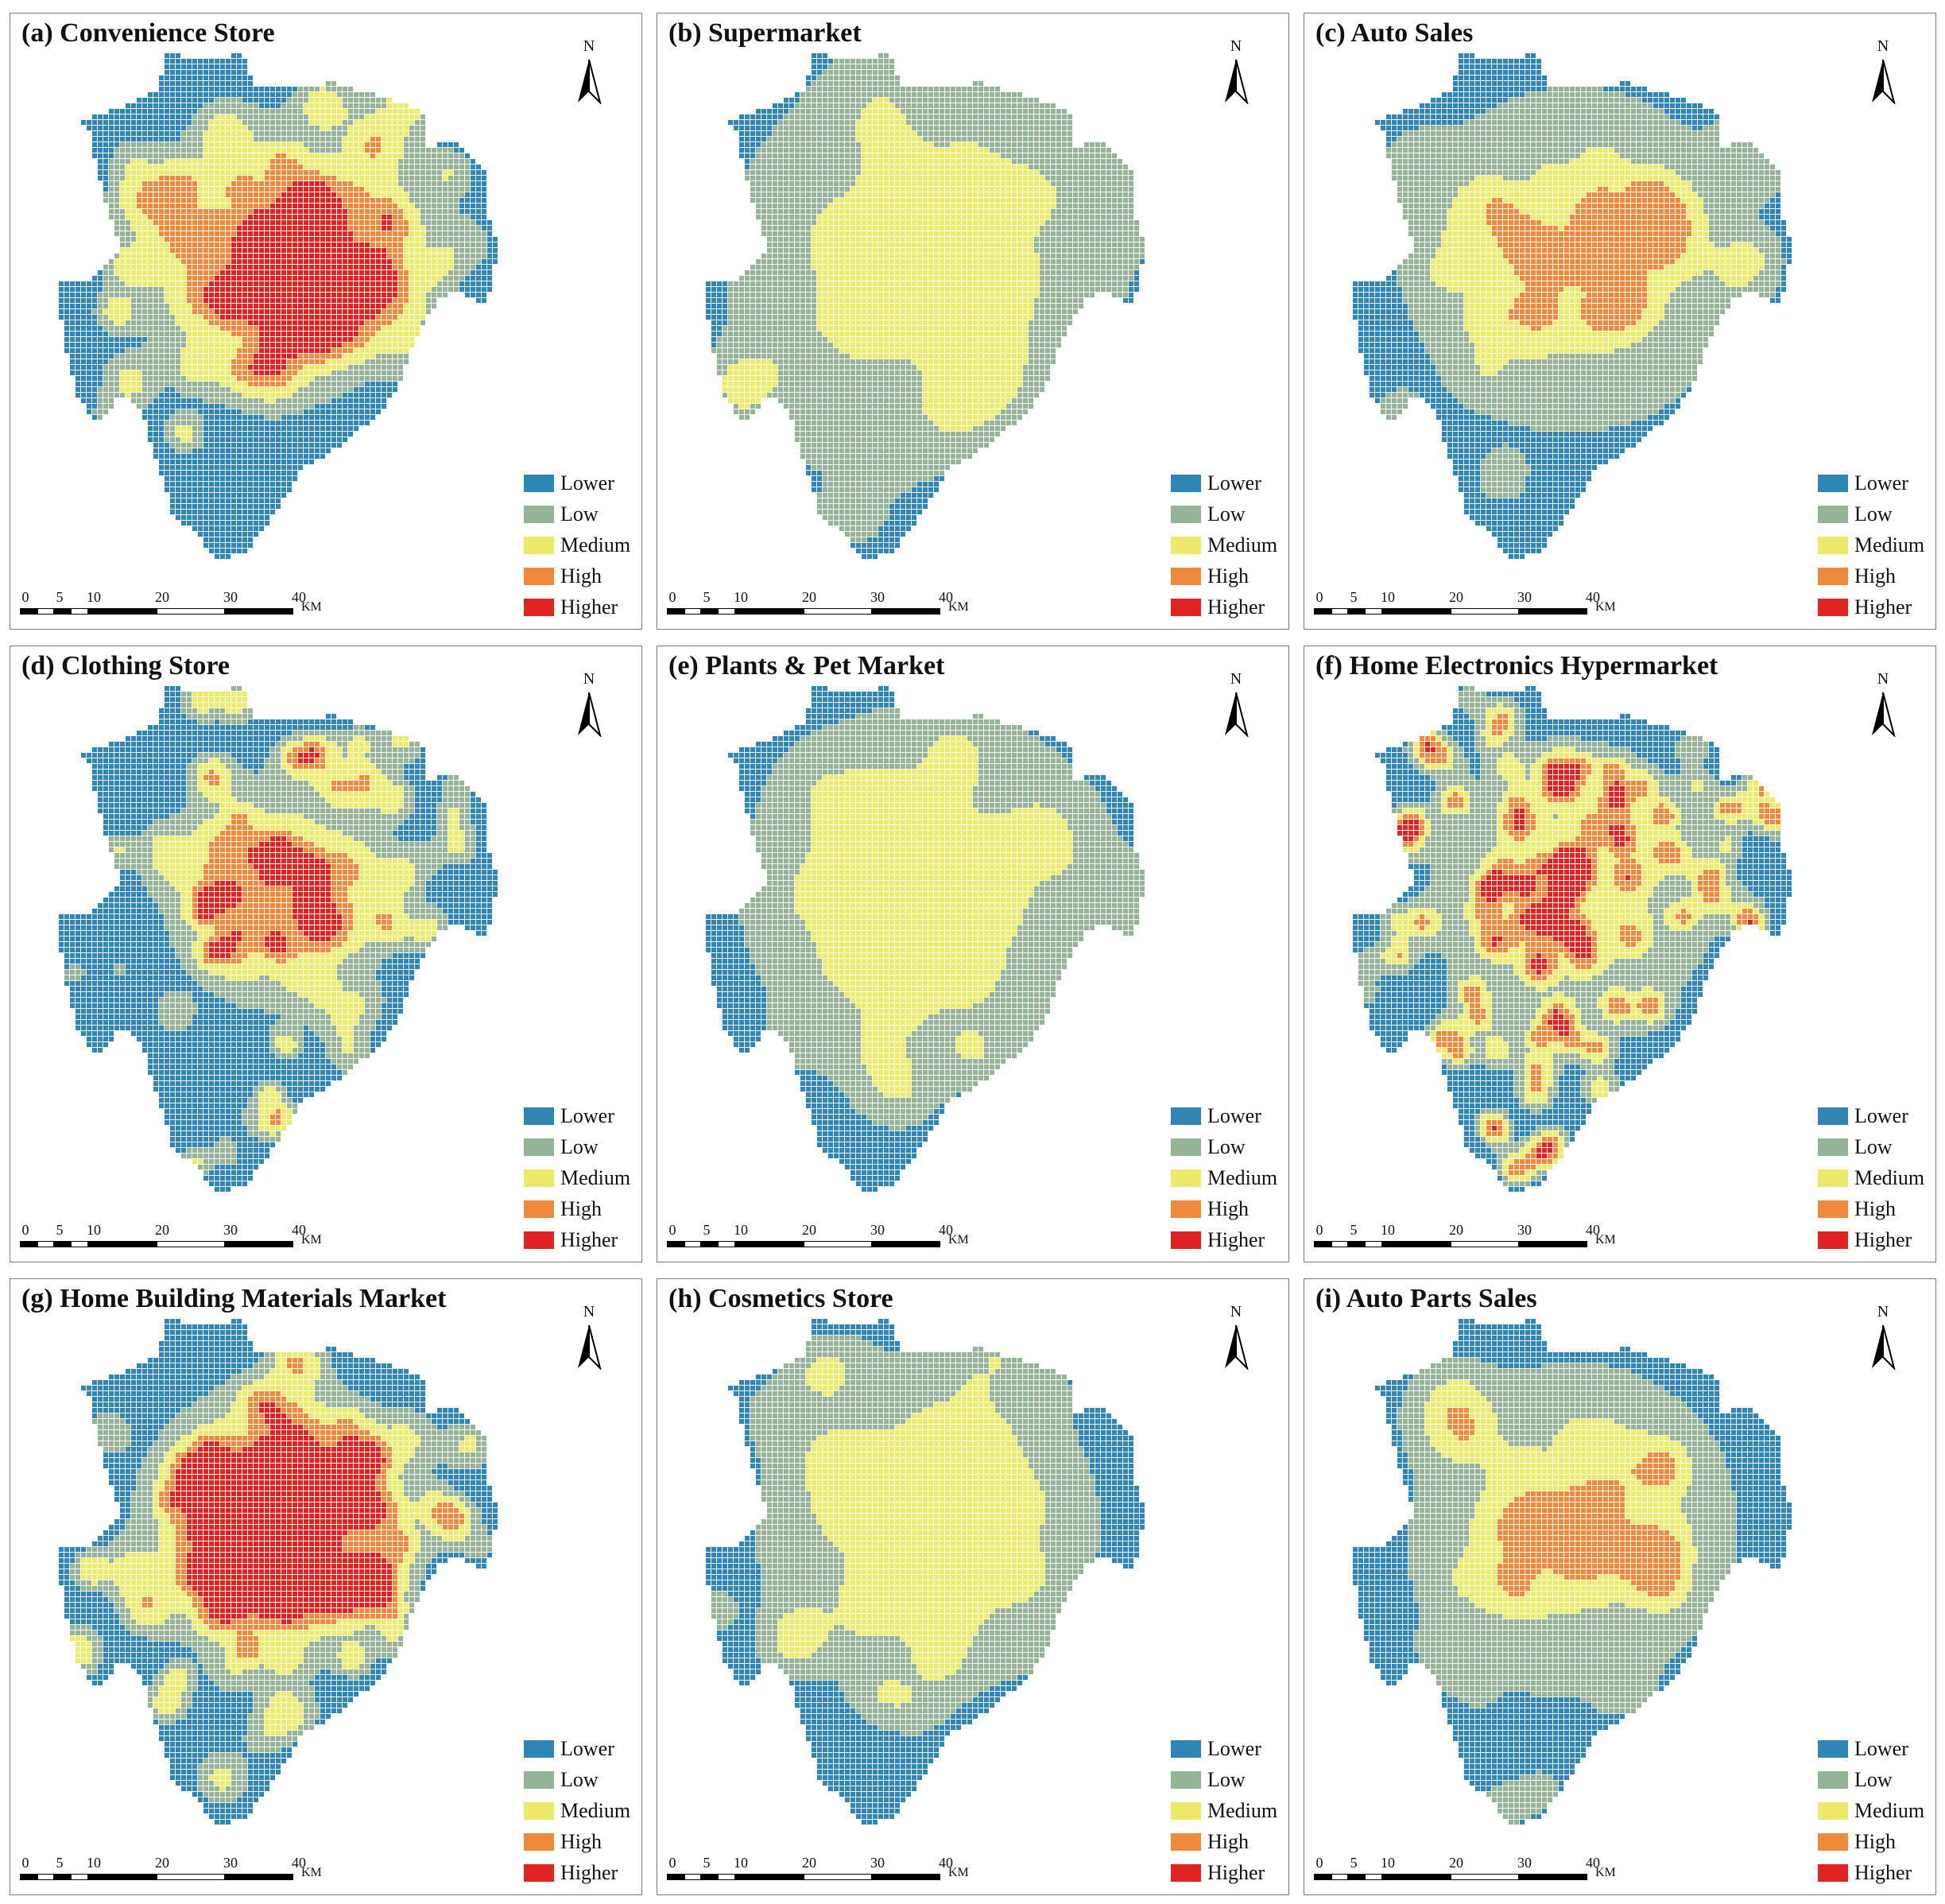 The width and height of the screenshot is (1945, 1904). I want to click on legend-item-high: High, so click(1229, 1208).